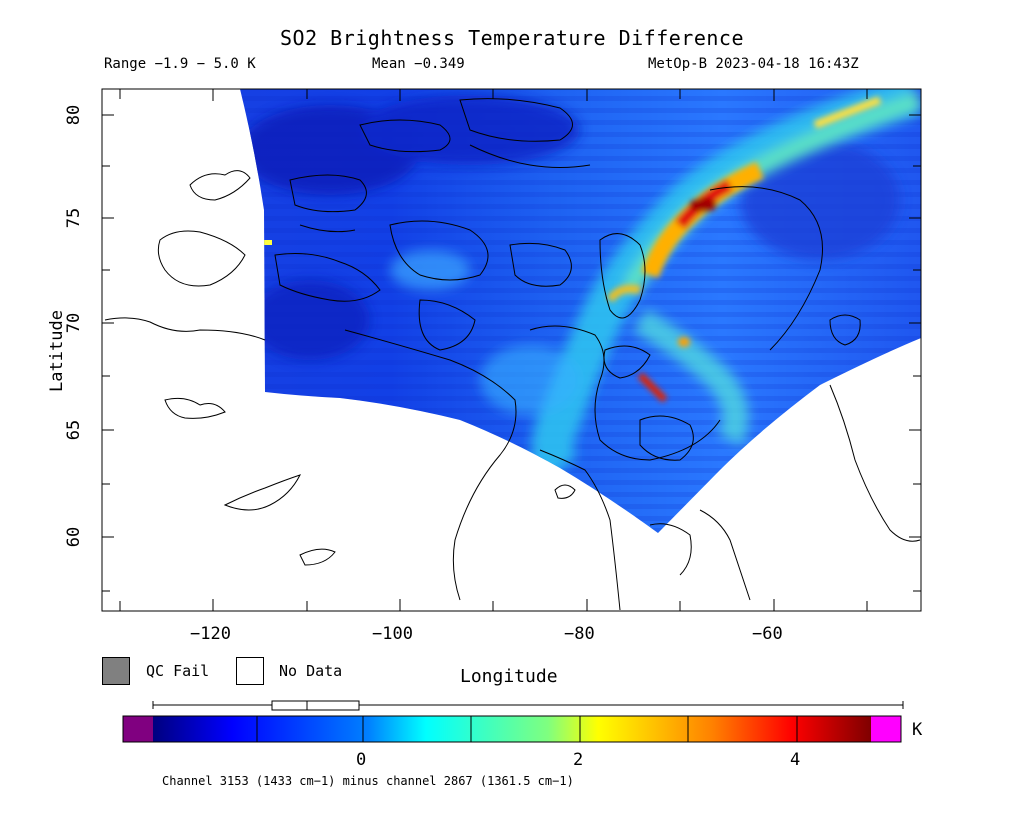 The height and width of the screenshot is (813, 1024). I want to click on iqr-box, so click(315, 705).